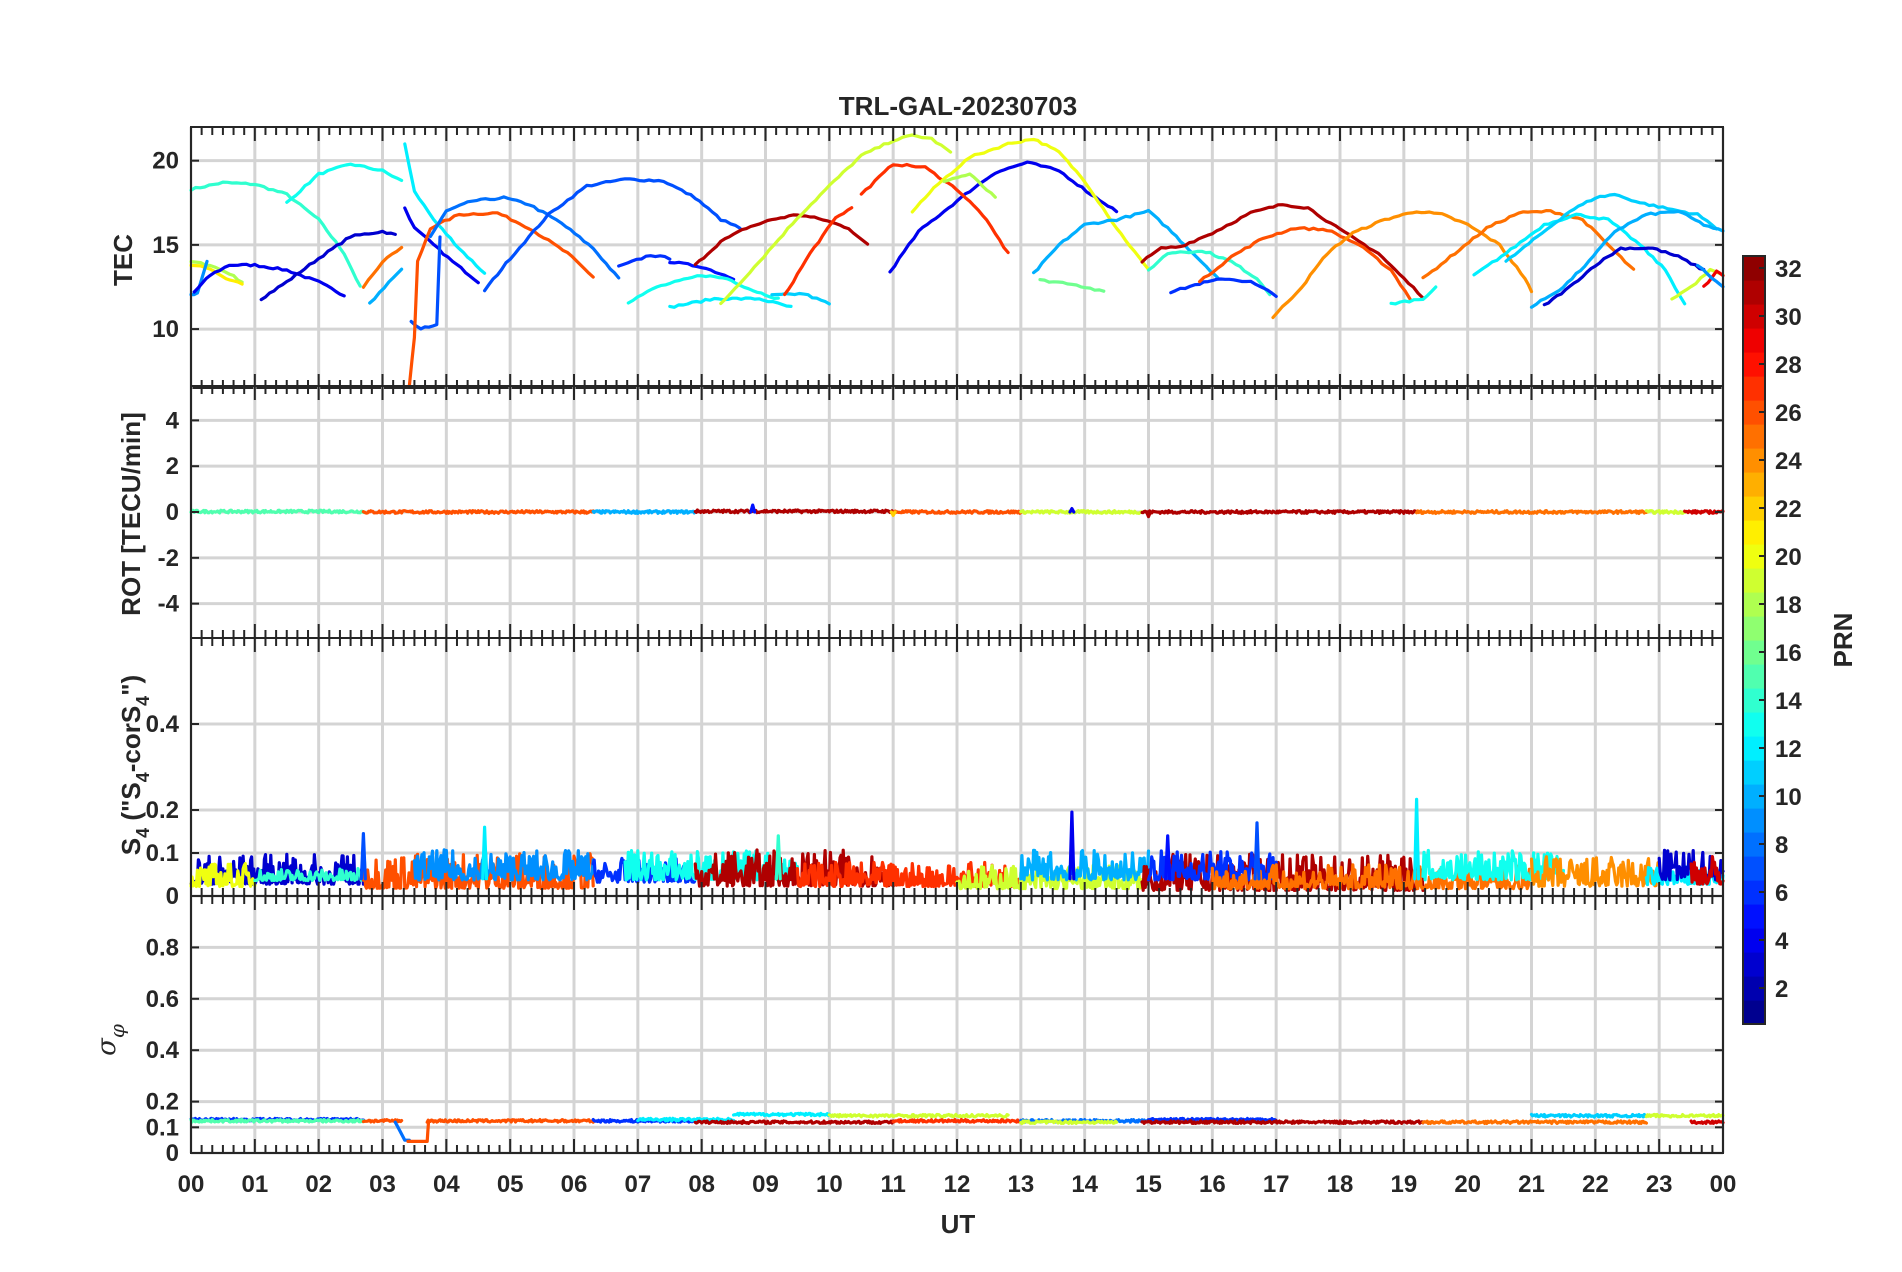 This screenshot has height=1272, width=1902. I want to click on x-tick-label: 16, so click(1212, 1184).